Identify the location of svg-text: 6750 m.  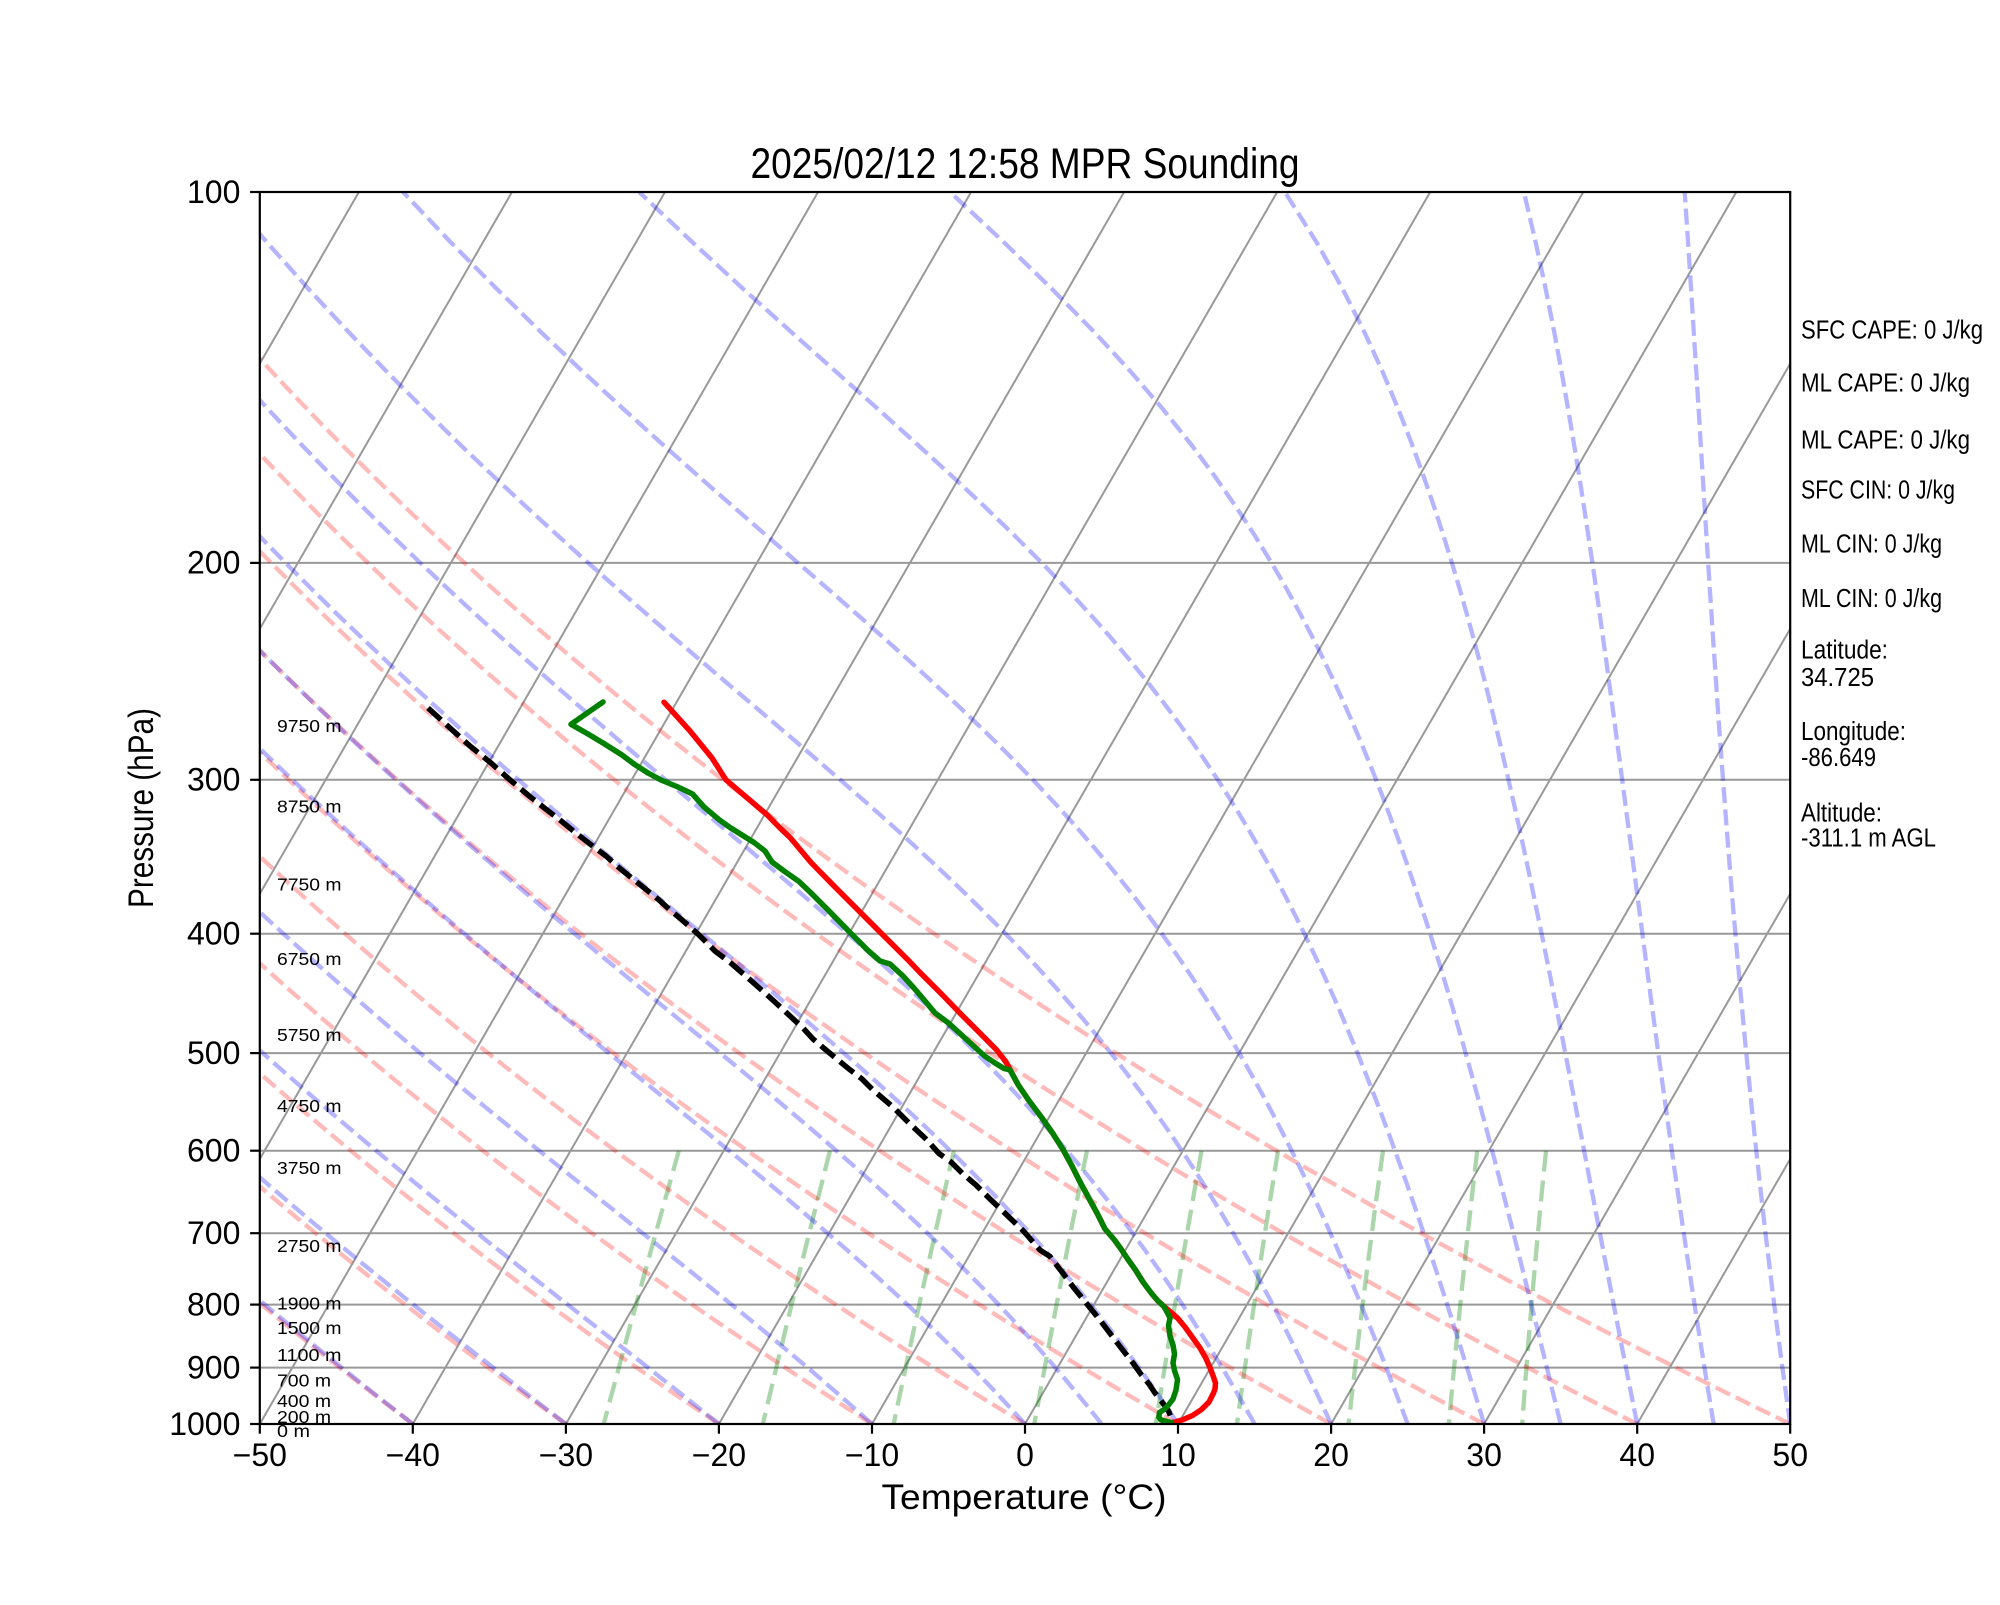
(309, 959).